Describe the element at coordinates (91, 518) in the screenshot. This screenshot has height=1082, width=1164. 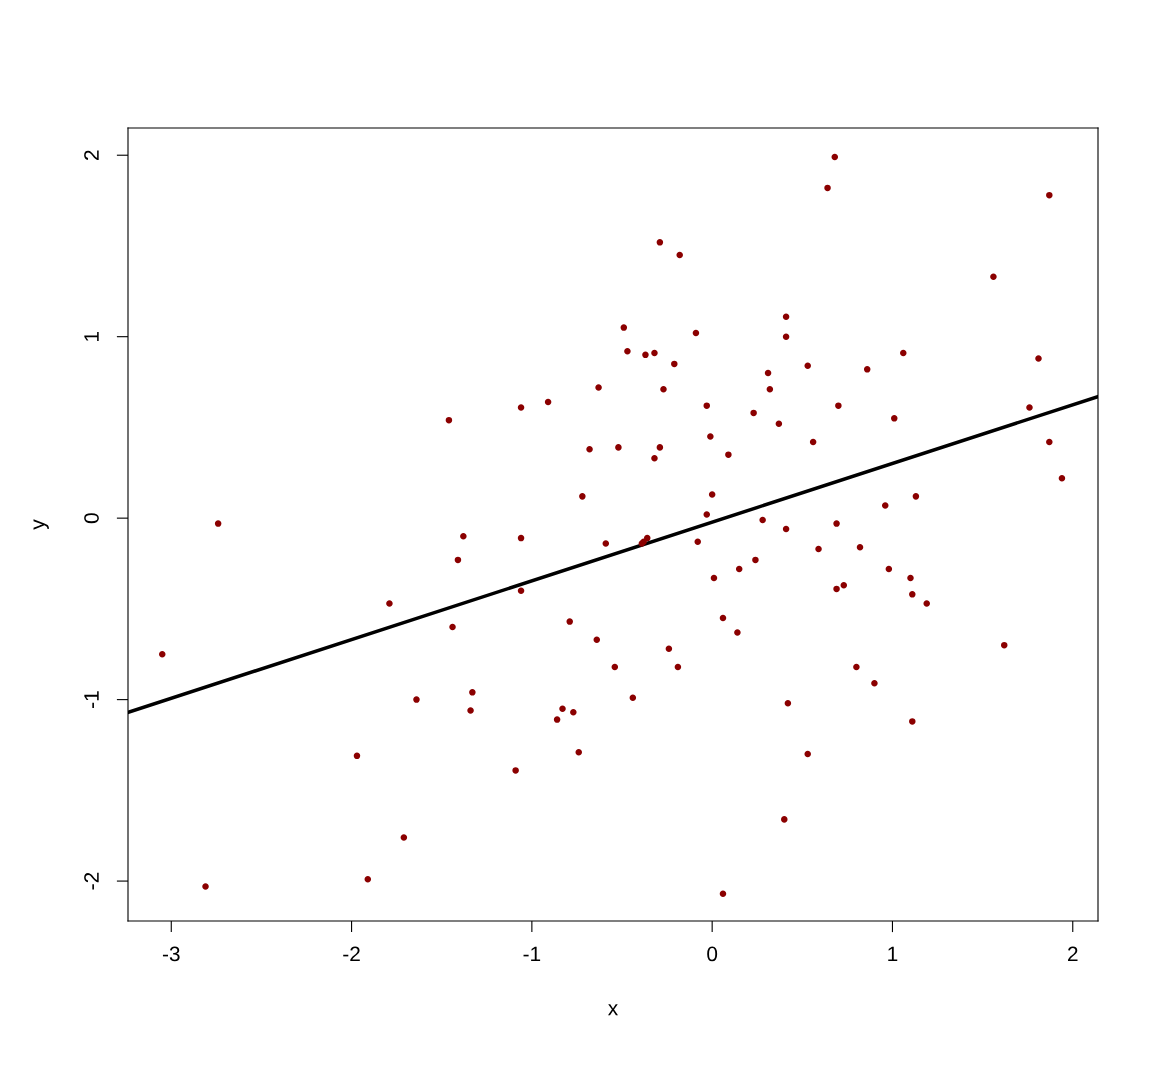
I see `y-tick-label: 0` at that location.